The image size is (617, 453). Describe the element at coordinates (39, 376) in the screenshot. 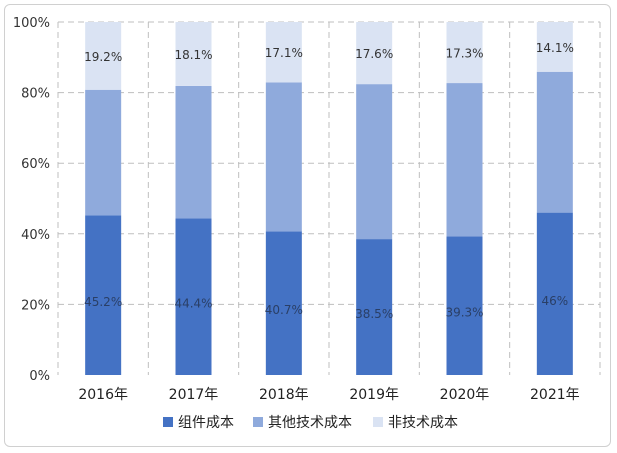

I see `y-tick-label: 0%` at that location.